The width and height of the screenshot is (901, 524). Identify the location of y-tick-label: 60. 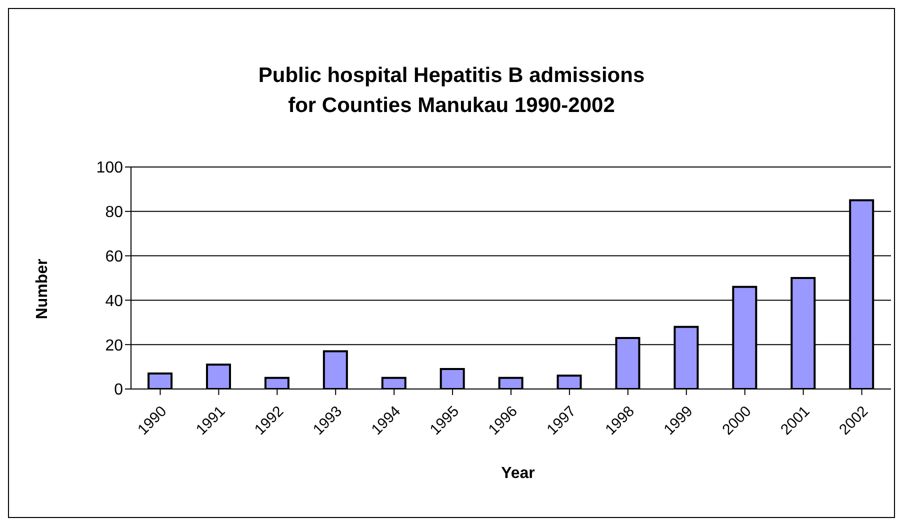
(114, 257).